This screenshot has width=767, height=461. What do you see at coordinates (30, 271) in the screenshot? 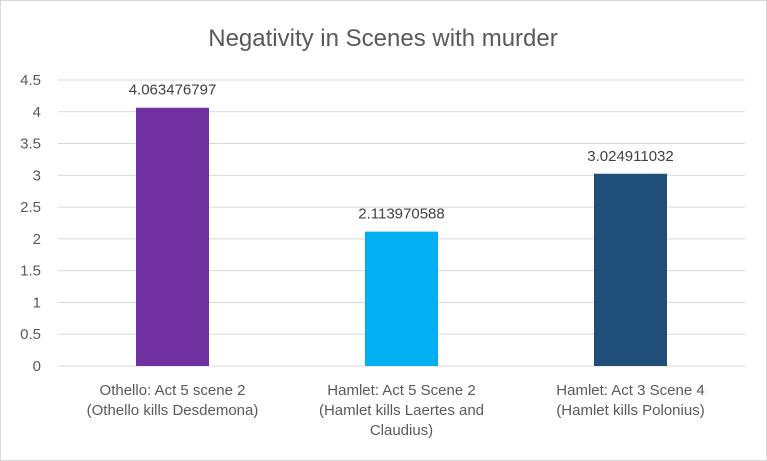
I see `y-tick-label: 1.5` at bounding box center [30, 271].